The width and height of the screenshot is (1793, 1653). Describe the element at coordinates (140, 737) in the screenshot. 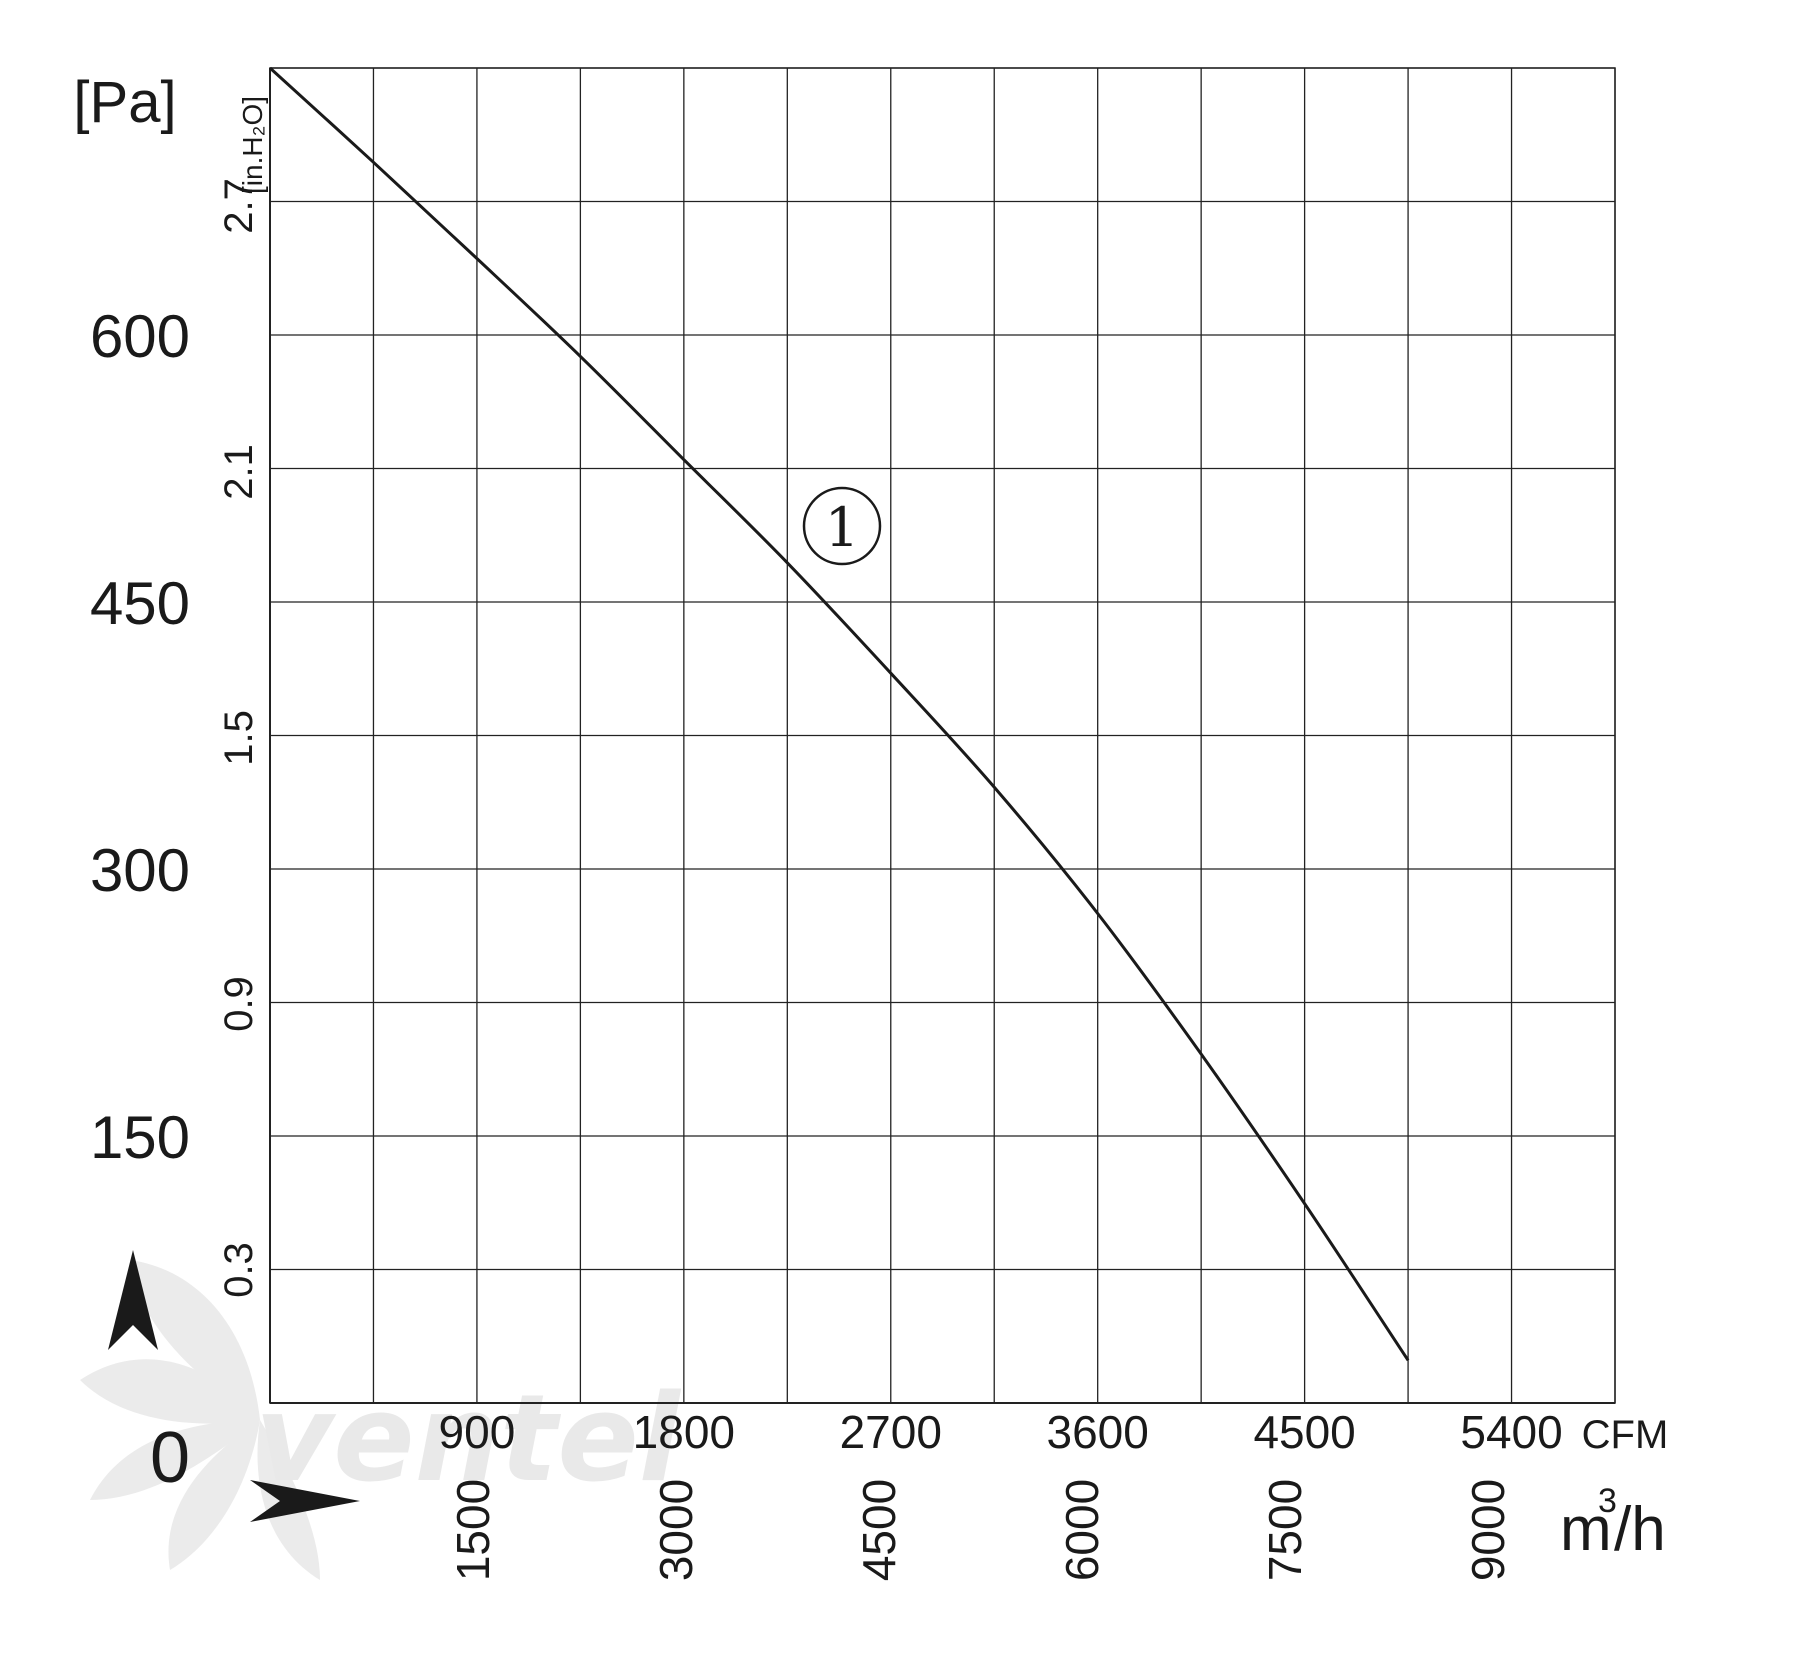

I see `pa-axis-ticks: 600 450 300 150` at that location.